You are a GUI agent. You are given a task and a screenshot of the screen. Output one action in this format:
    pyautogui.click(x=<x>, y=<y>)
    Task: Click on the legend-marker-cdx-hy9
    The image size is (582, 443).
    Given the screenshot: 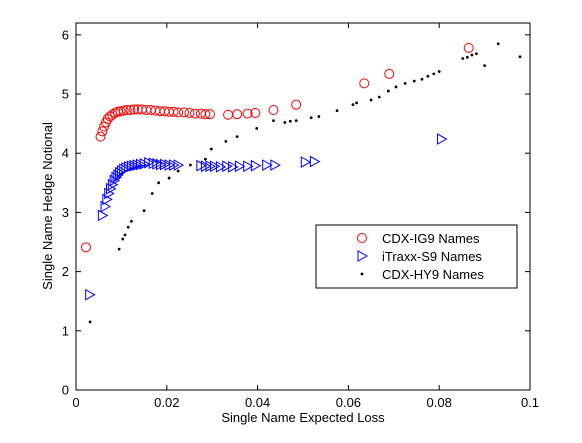 What is the action you would take?
    pyautogui.click(x=362, y=274)
    